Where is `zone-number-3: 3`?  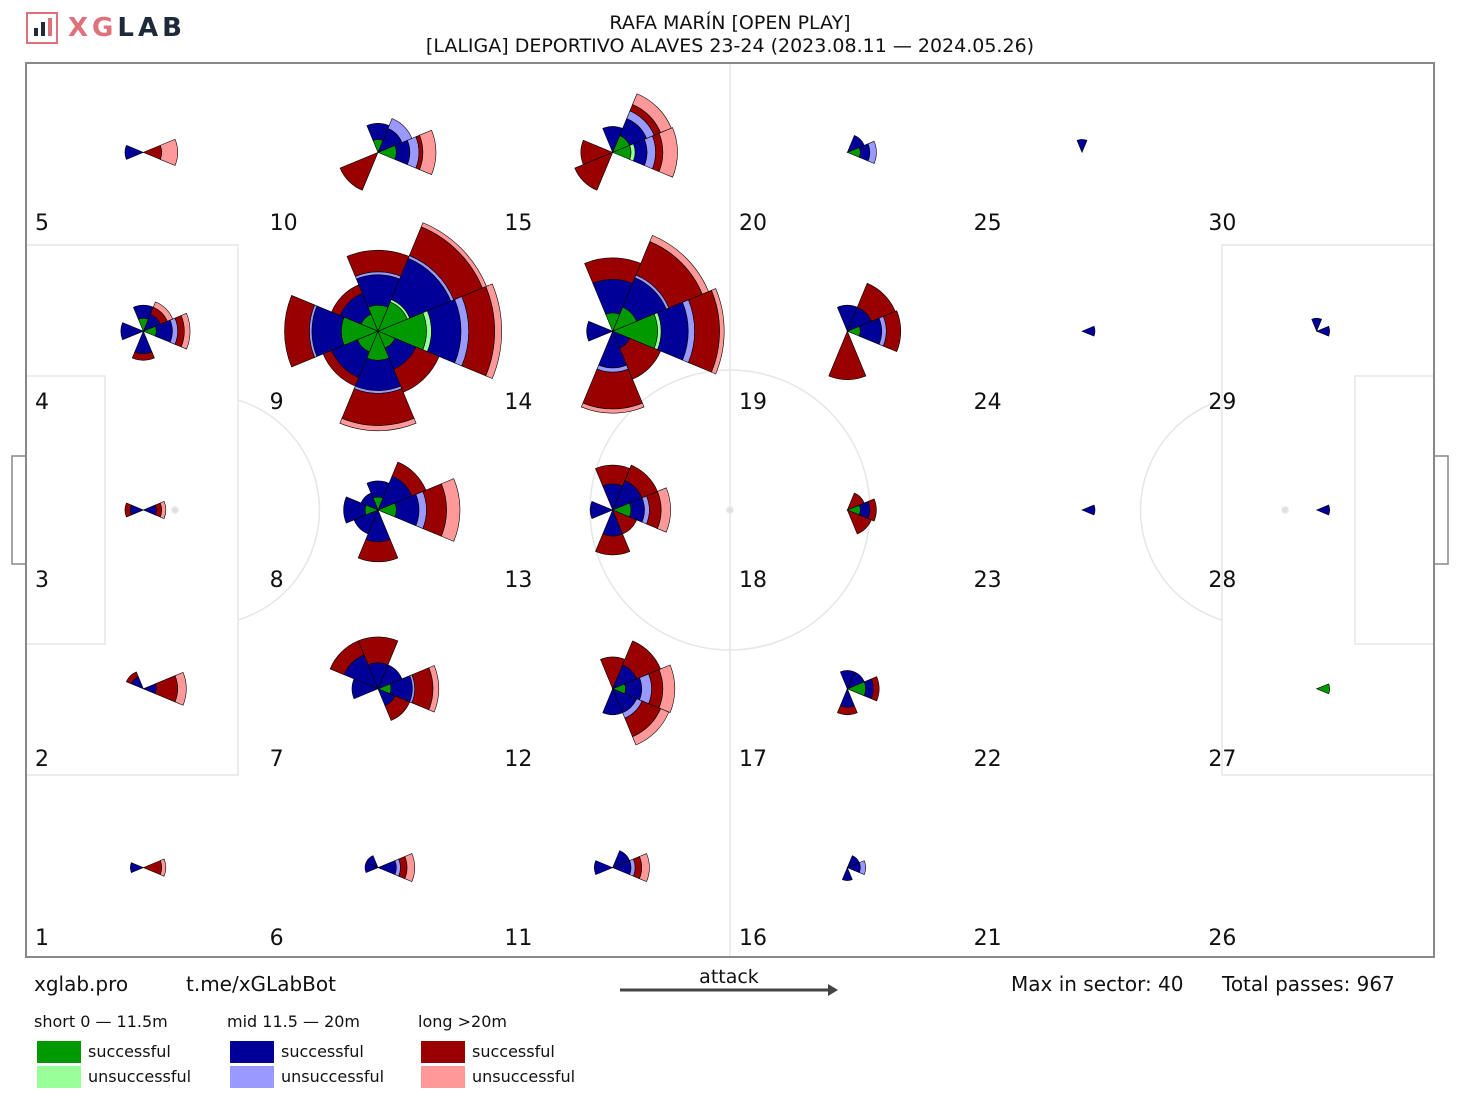
zone-number-3: 3 is located at coordinates (42, 581).